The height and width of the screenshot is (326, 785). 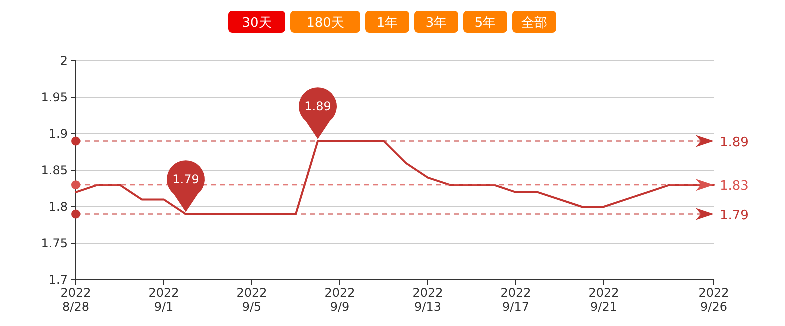 What do you see at coordinates (325, 23) in the screenshot?
I see `text: 180天` at bounding box center [325, 23].